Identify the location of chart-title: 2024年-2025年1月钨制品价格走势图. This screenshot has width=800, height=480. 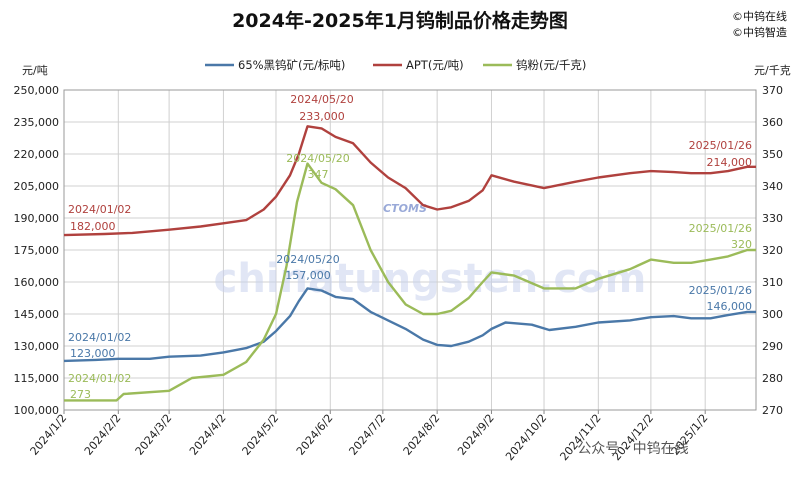
(400, 20).